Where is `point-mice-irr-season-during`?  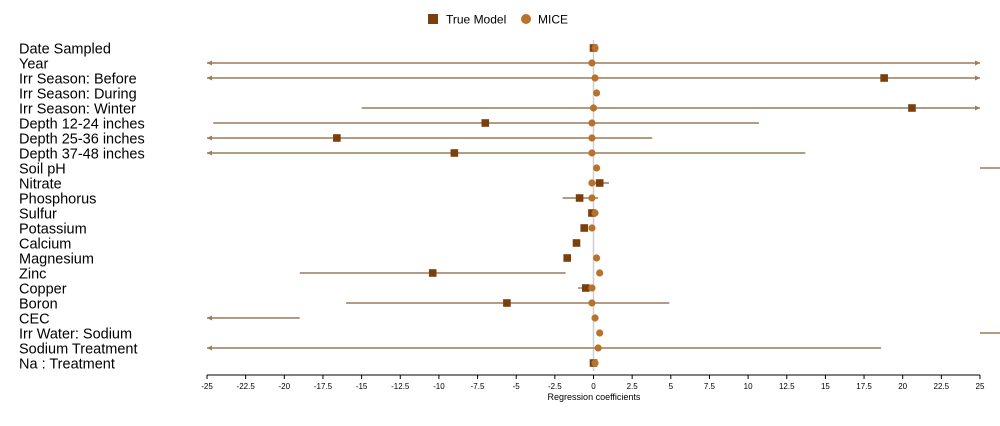 point-mice-irr-season-during is located at coordinates (596, 93).